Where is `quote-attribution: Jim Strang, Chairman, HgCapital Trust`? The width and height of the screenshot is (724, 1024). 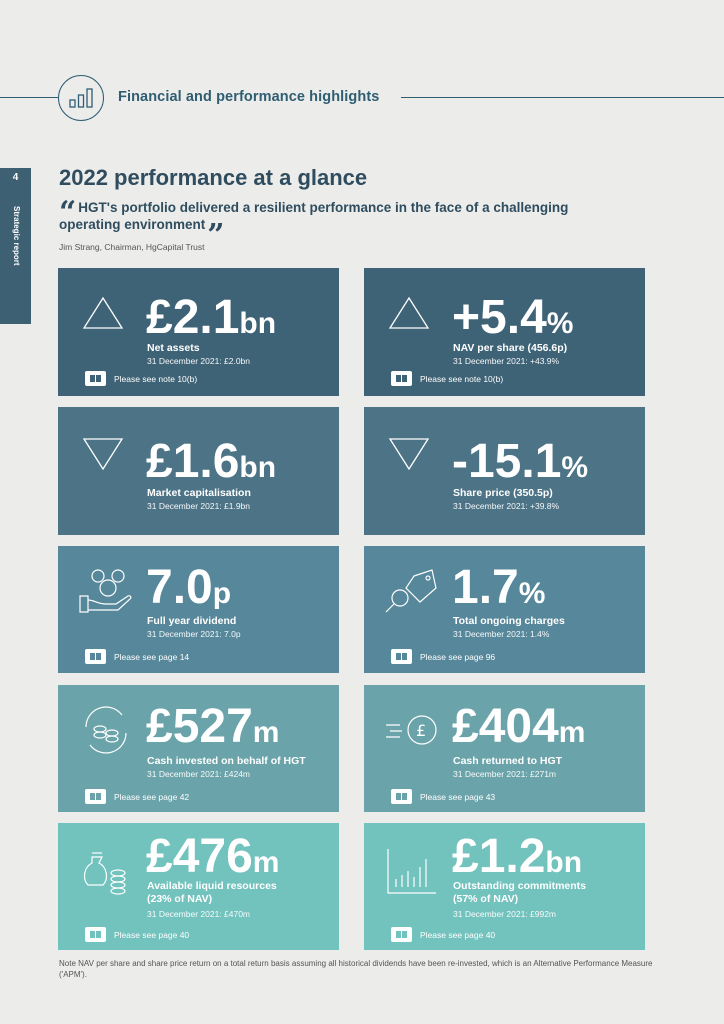 quote-attribution: Jim Strang, Chairman, HgCapital Trust is located at coordinates (132, 247).